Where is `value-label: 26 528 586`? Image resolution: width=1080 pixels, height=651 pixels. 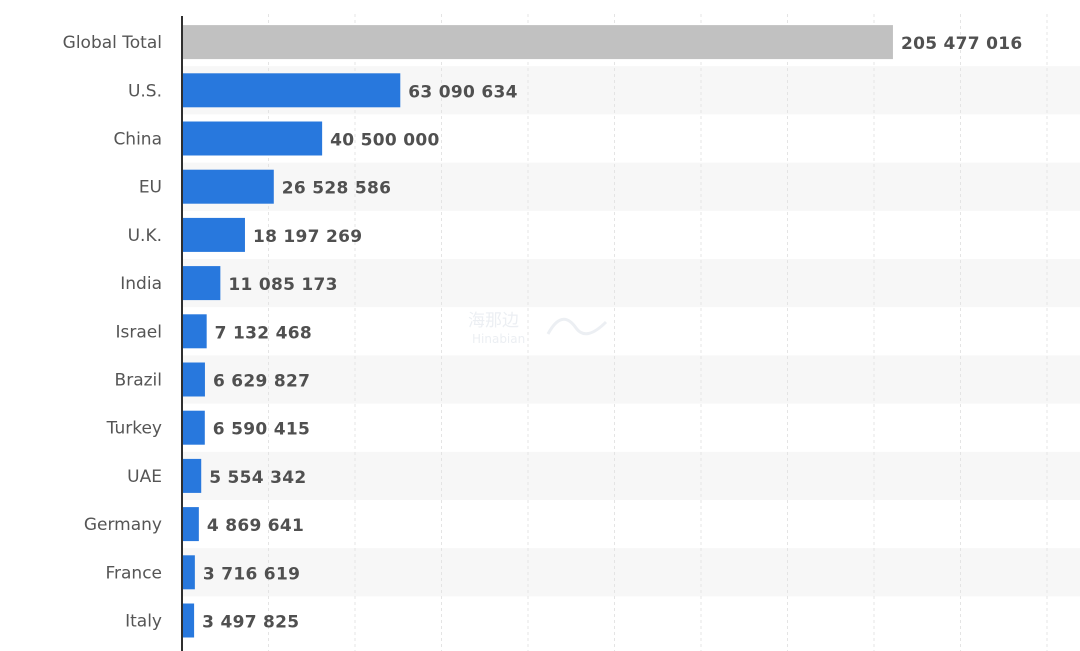
value-label: 26 528 586 is located at coordinates (336, 189).